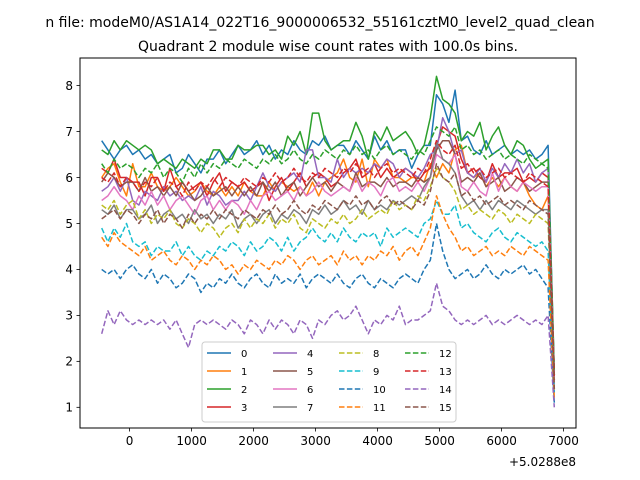  Describe the element at coordinates (69, 86) in the screenshot. I see `y-tick-label: 8` at that location.